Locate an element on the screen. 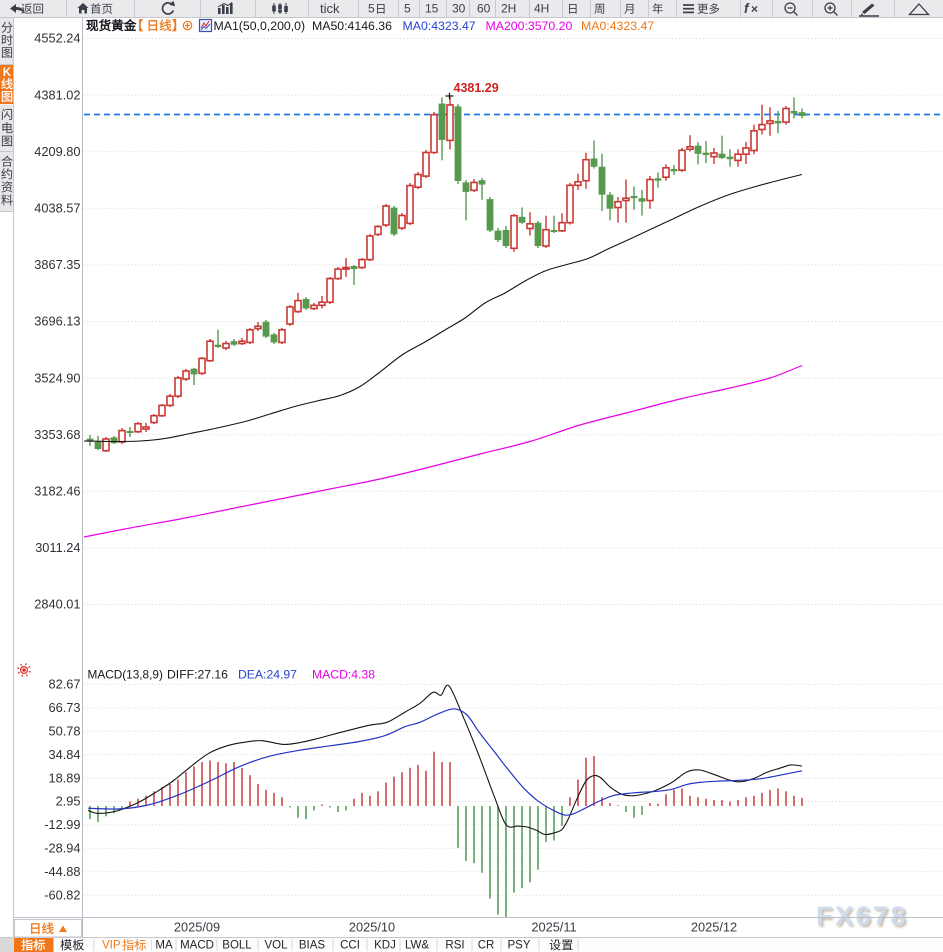 The image size is (943, 952). svg-text: 2025/11 is located at coordinates (553, 927).